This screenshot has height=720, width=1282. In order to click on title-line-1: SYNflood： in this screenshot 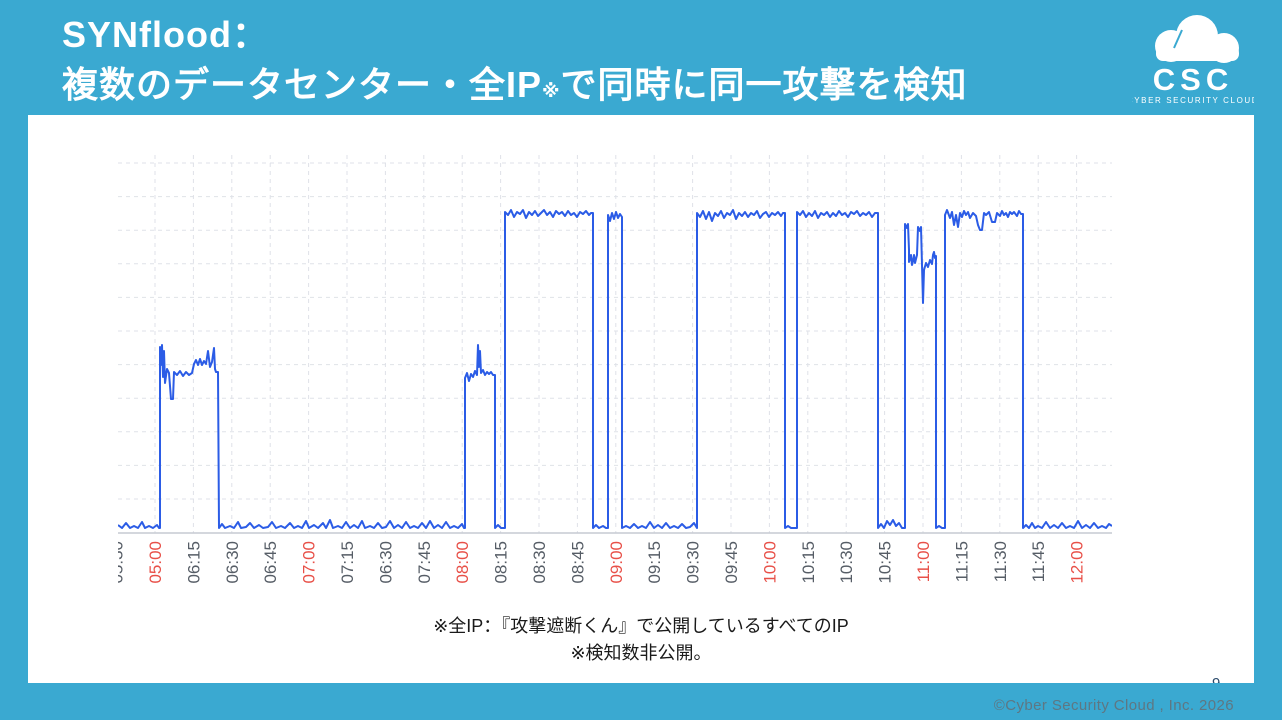, I will do `click(165, 34)`.